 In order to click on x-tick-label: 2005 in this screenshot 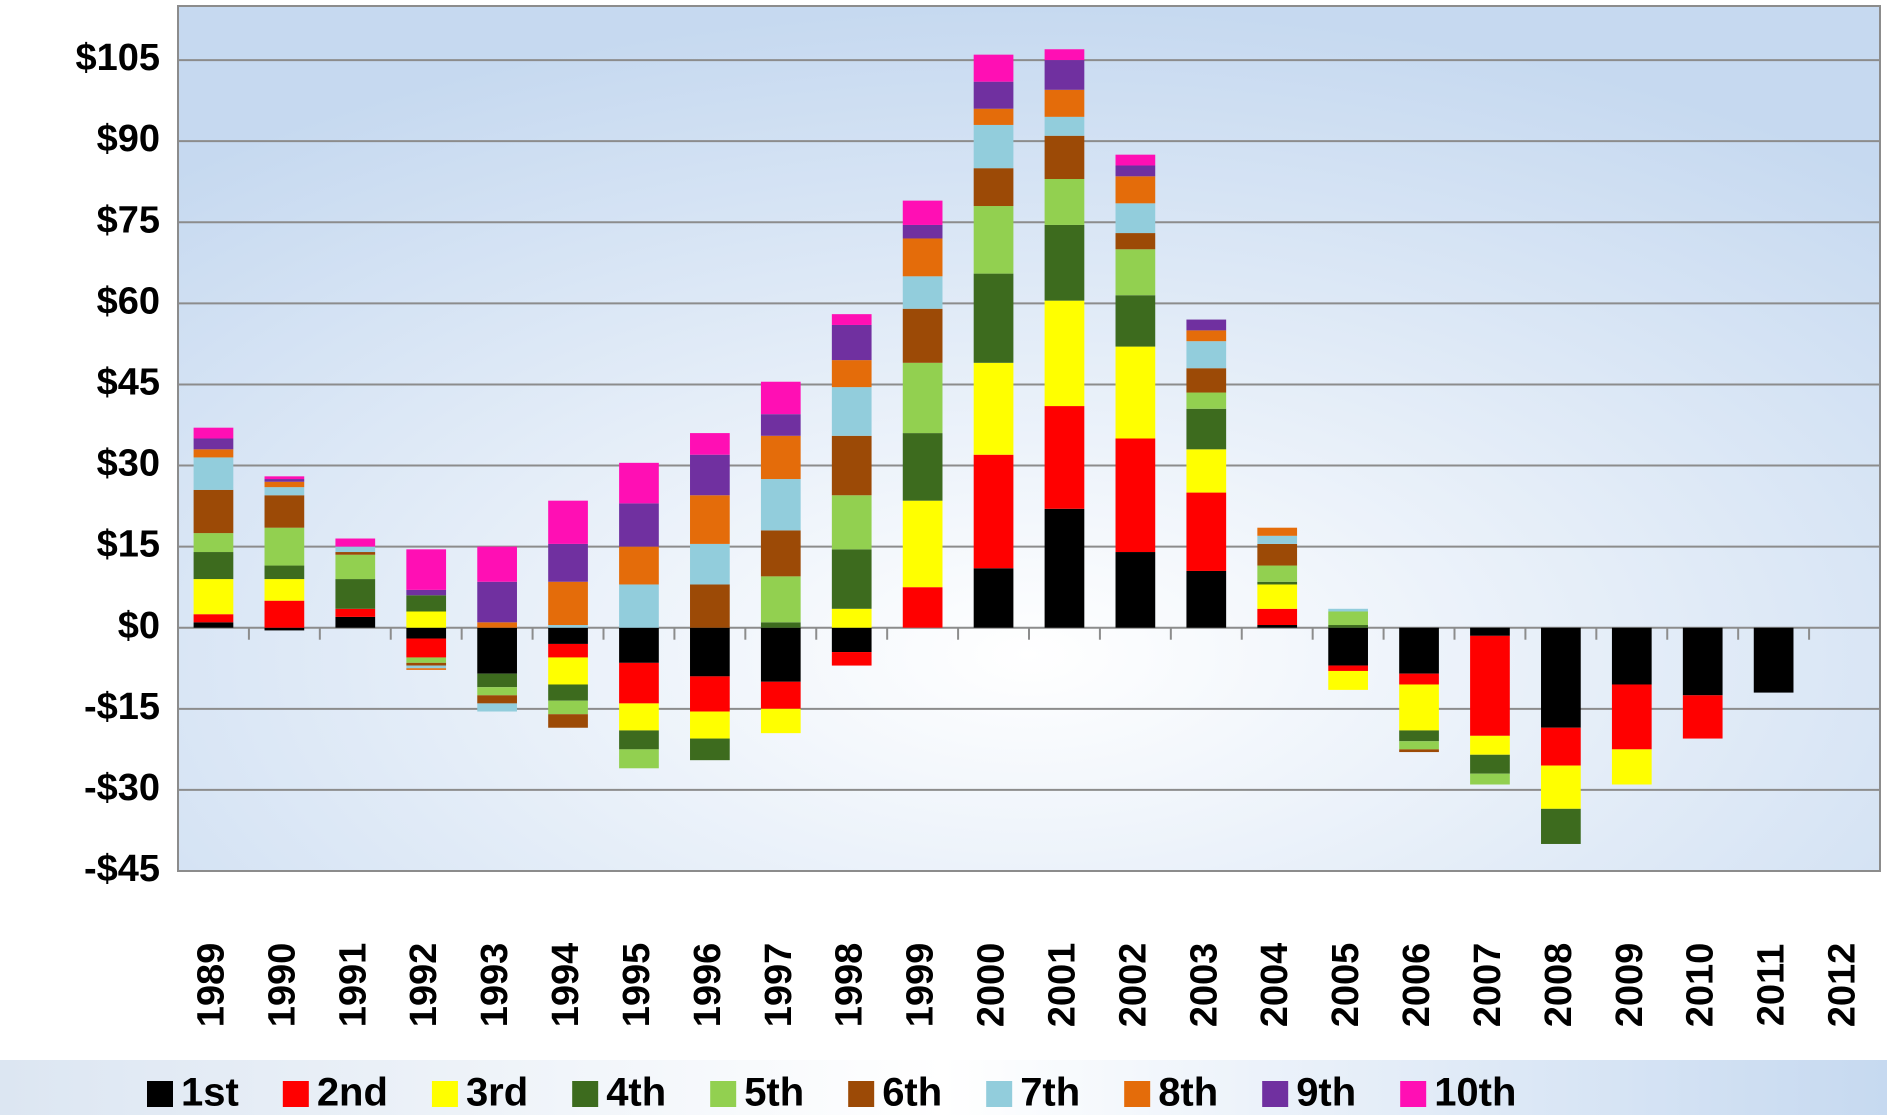, I will do `click(1346, 985)`.